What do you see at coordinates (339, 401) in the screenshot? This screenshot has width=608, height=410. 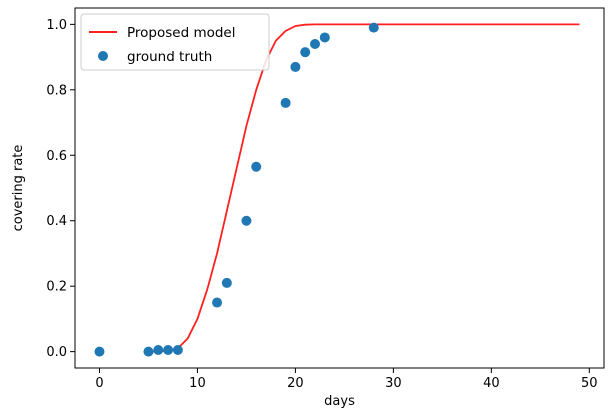 I see `x-axis-label: days` at bounding box center [339, 401].